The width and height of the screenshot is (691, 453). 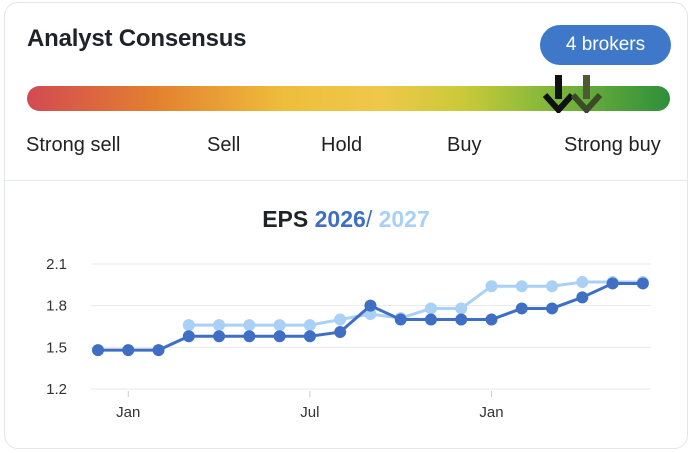 I want to click on chart-title: EPS 2026/ 2027, so click(x=346, y=219).